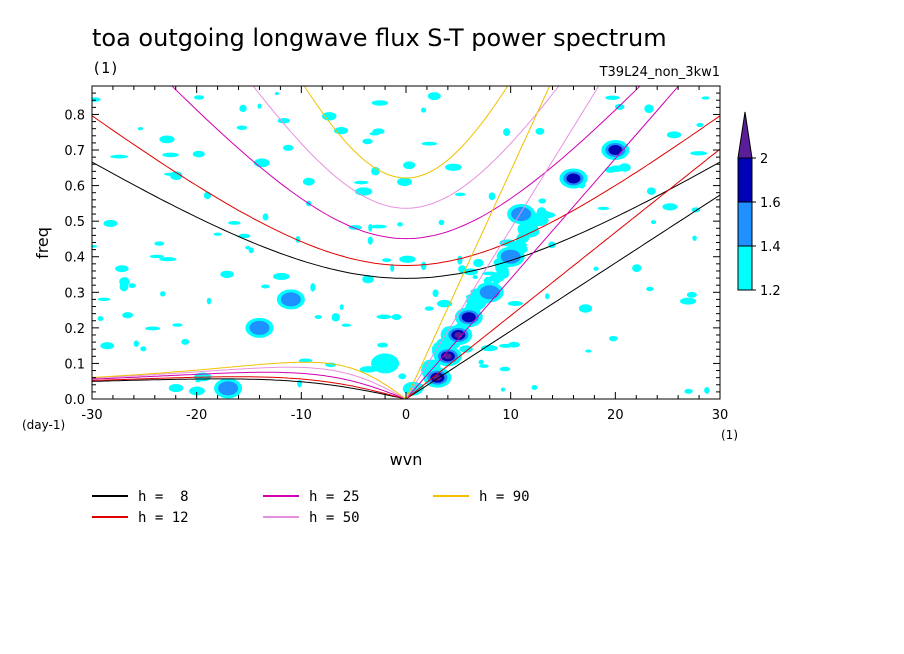  I want to click on y-tick-label: 0.0, so click(74, 400).